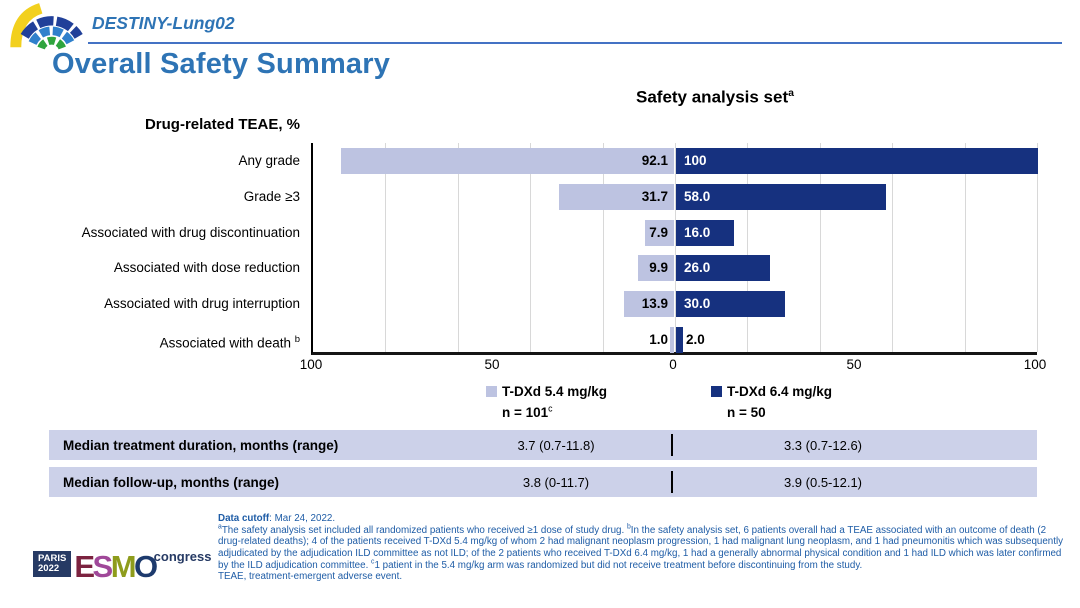 This screenshot has height=608, width=1080. What do you see at coordinates (202, 304) in the screenshot?
I see `category-label: Associated with drug interruption` at bounding box center [202, 304].